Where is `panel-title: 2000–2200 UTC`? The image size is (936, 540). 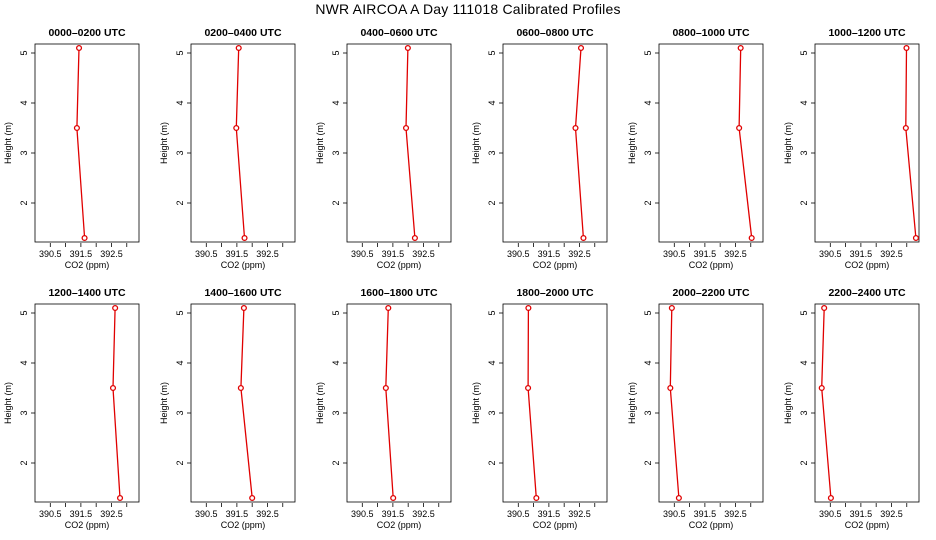
panel-title: 2000–2200 UTC is located at coordinates (710, 293).